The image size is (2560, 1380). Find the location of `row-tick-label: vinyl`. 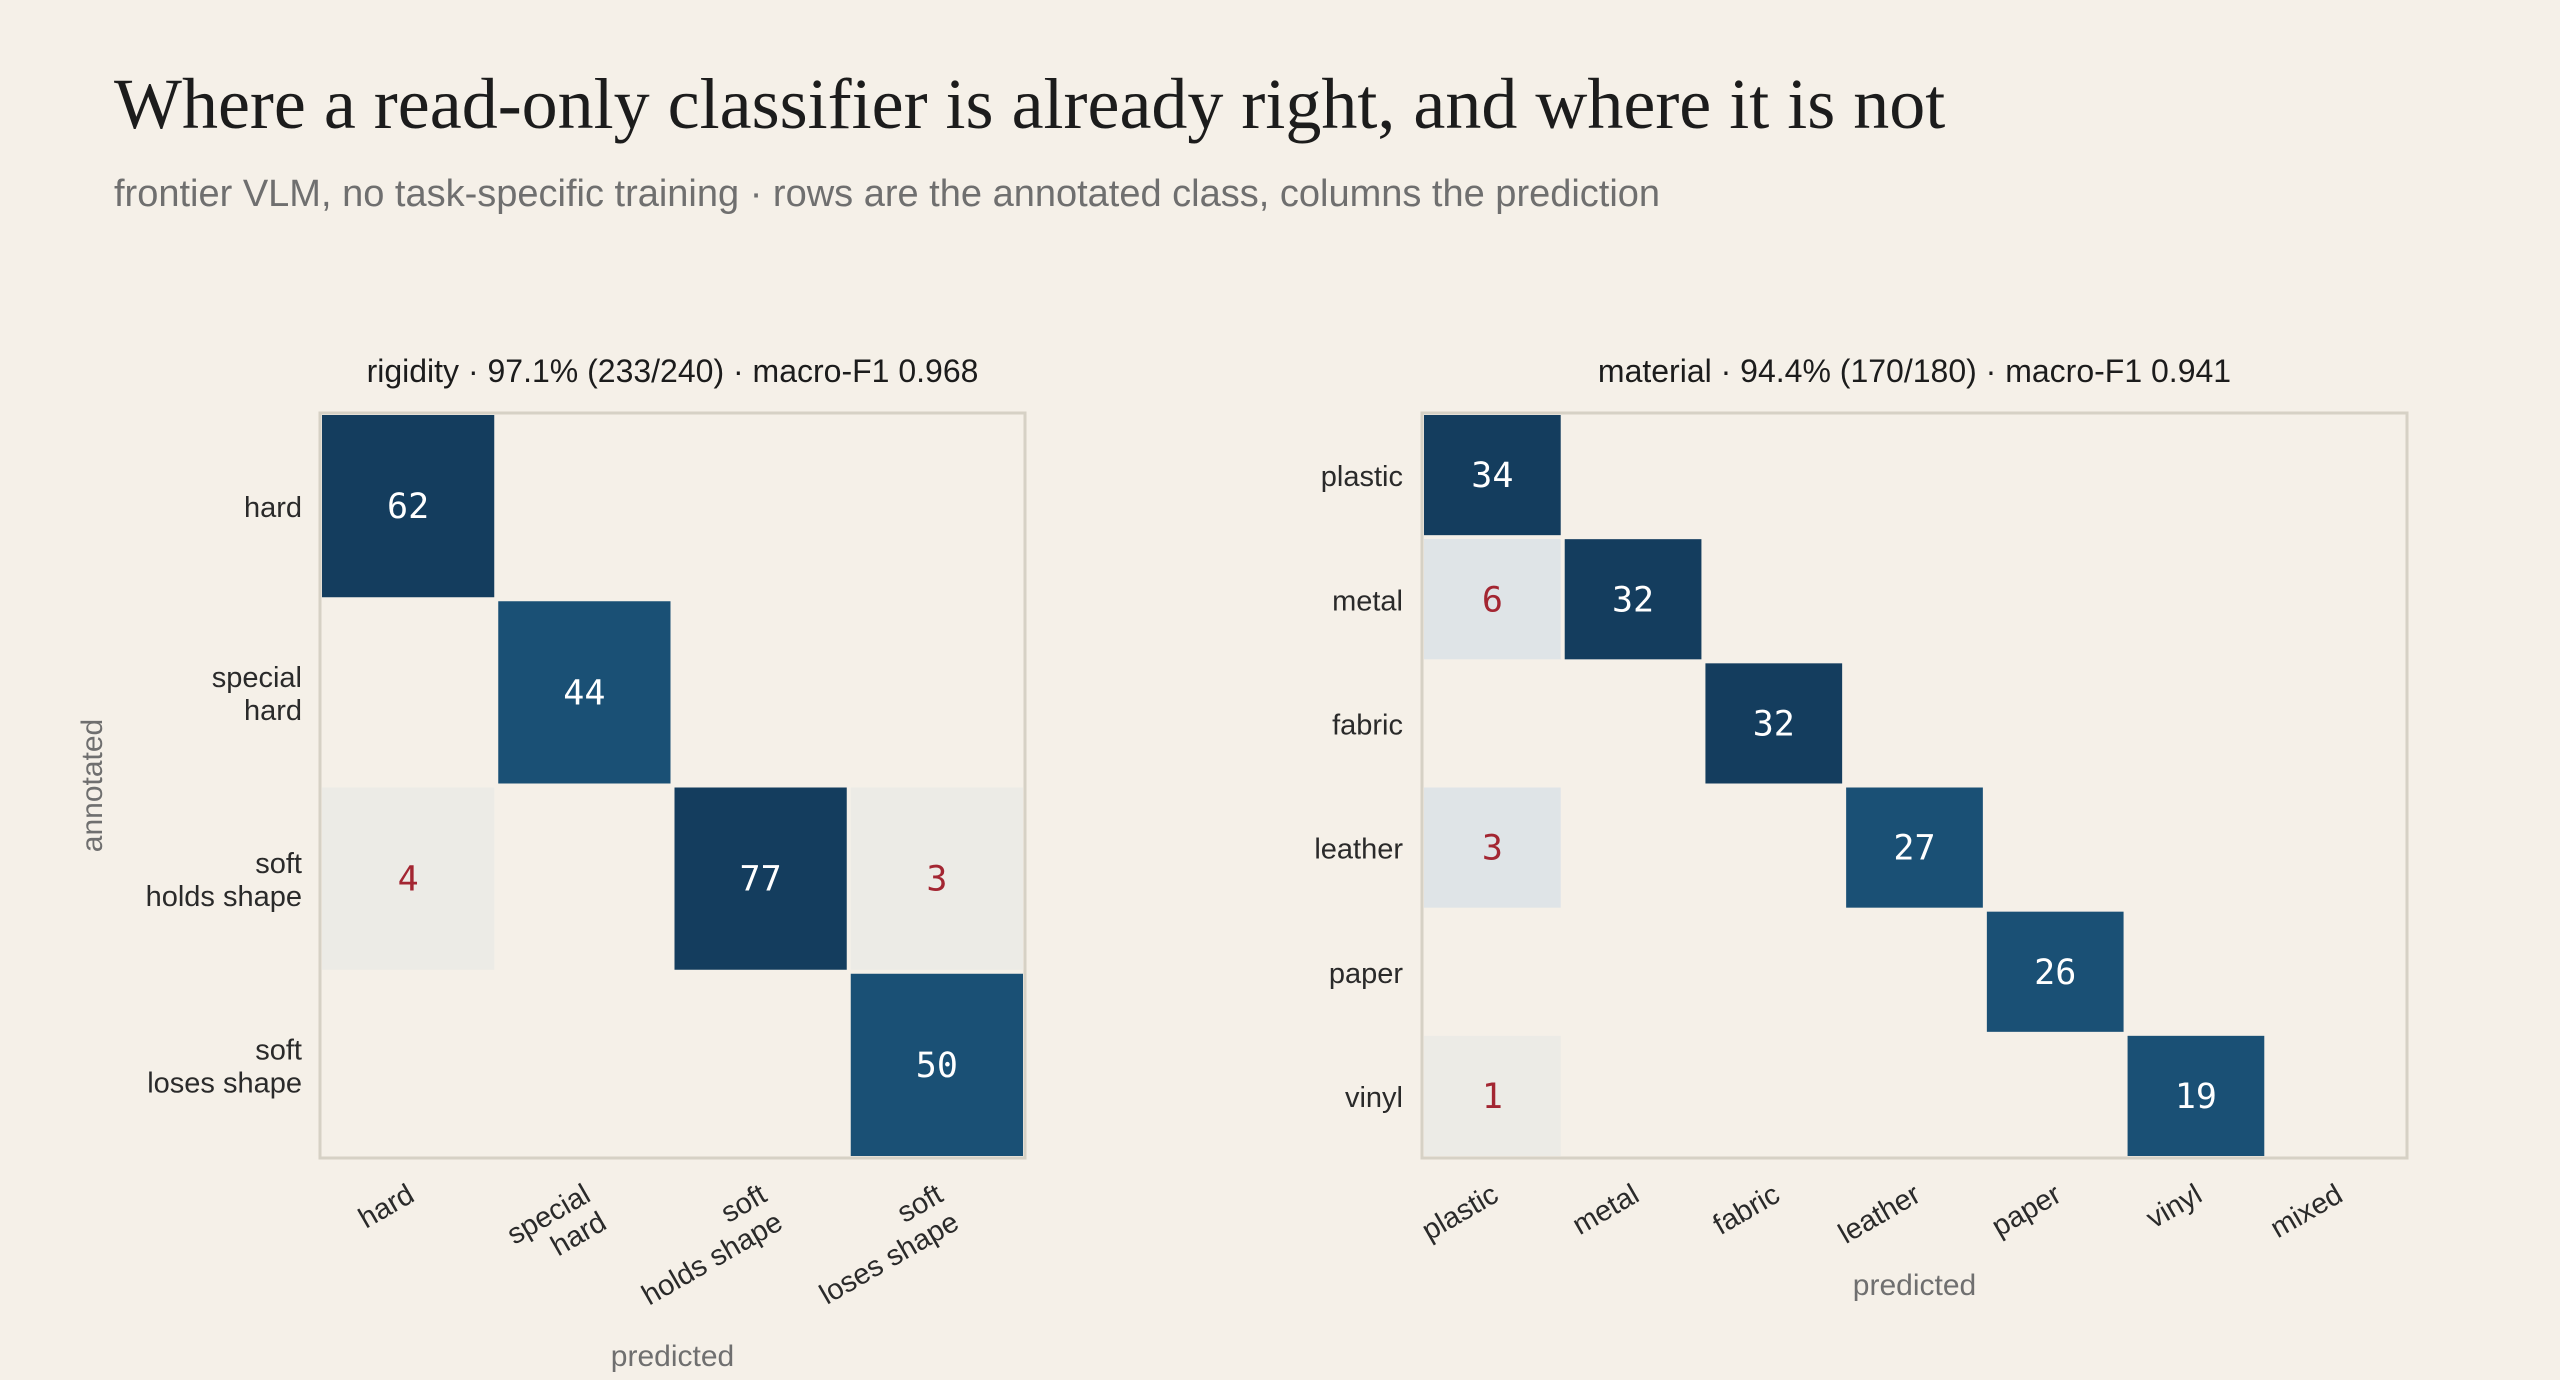

row-tick-label: vinyl is located at coordinates (1374, 1098).